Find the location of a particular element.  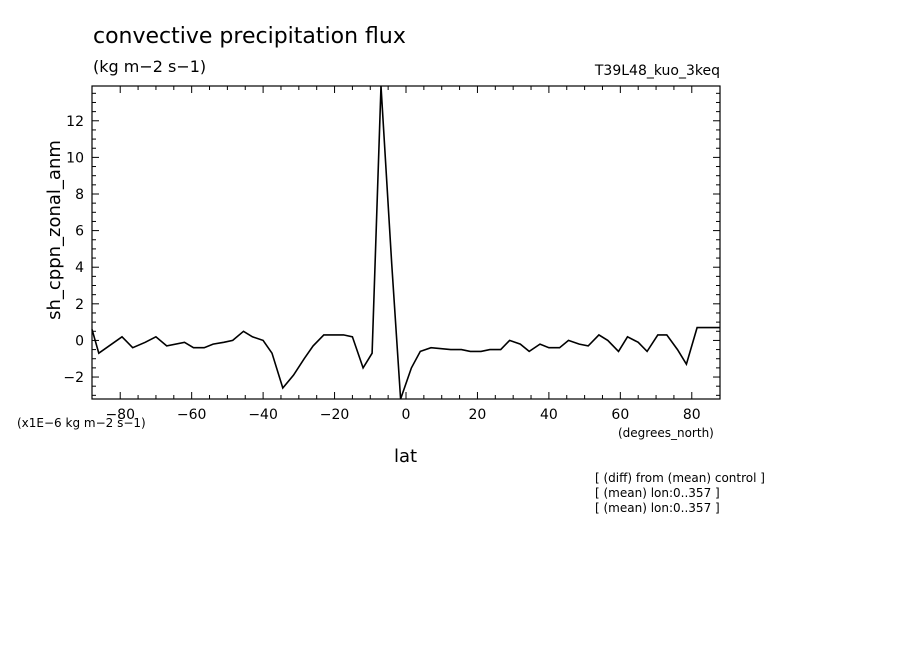

x-tick-label: 80 is located at coordinates (692, 415).